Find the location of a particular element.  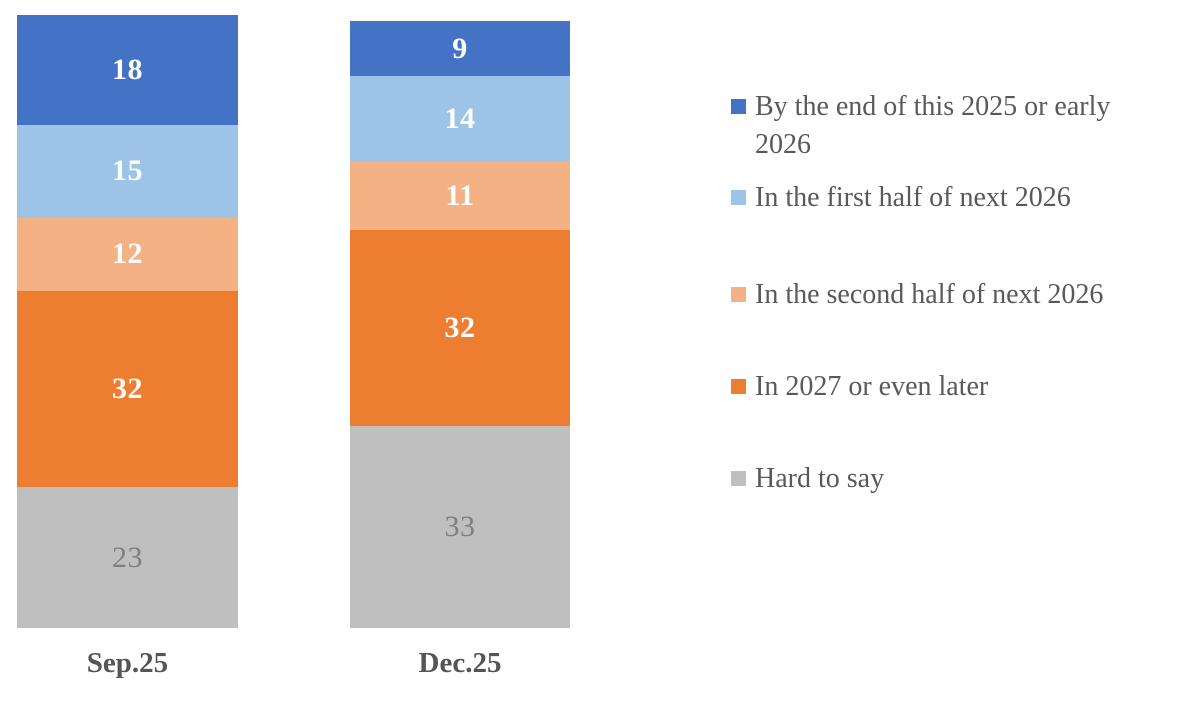

bar-value-label: 9 is located at coordinates (460, 48).